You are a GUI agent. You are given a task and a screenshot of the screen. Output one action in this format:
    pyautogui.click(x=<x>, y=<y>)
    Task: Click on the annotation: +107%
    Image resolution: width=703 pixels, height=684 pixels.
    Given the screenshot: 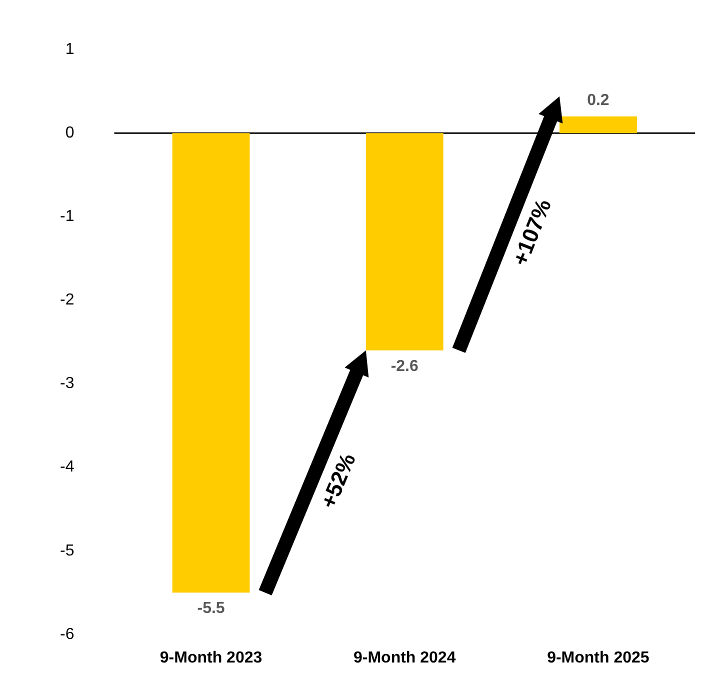 What is the action you would take?
    pyautogui.click(x=531, y=233)
    